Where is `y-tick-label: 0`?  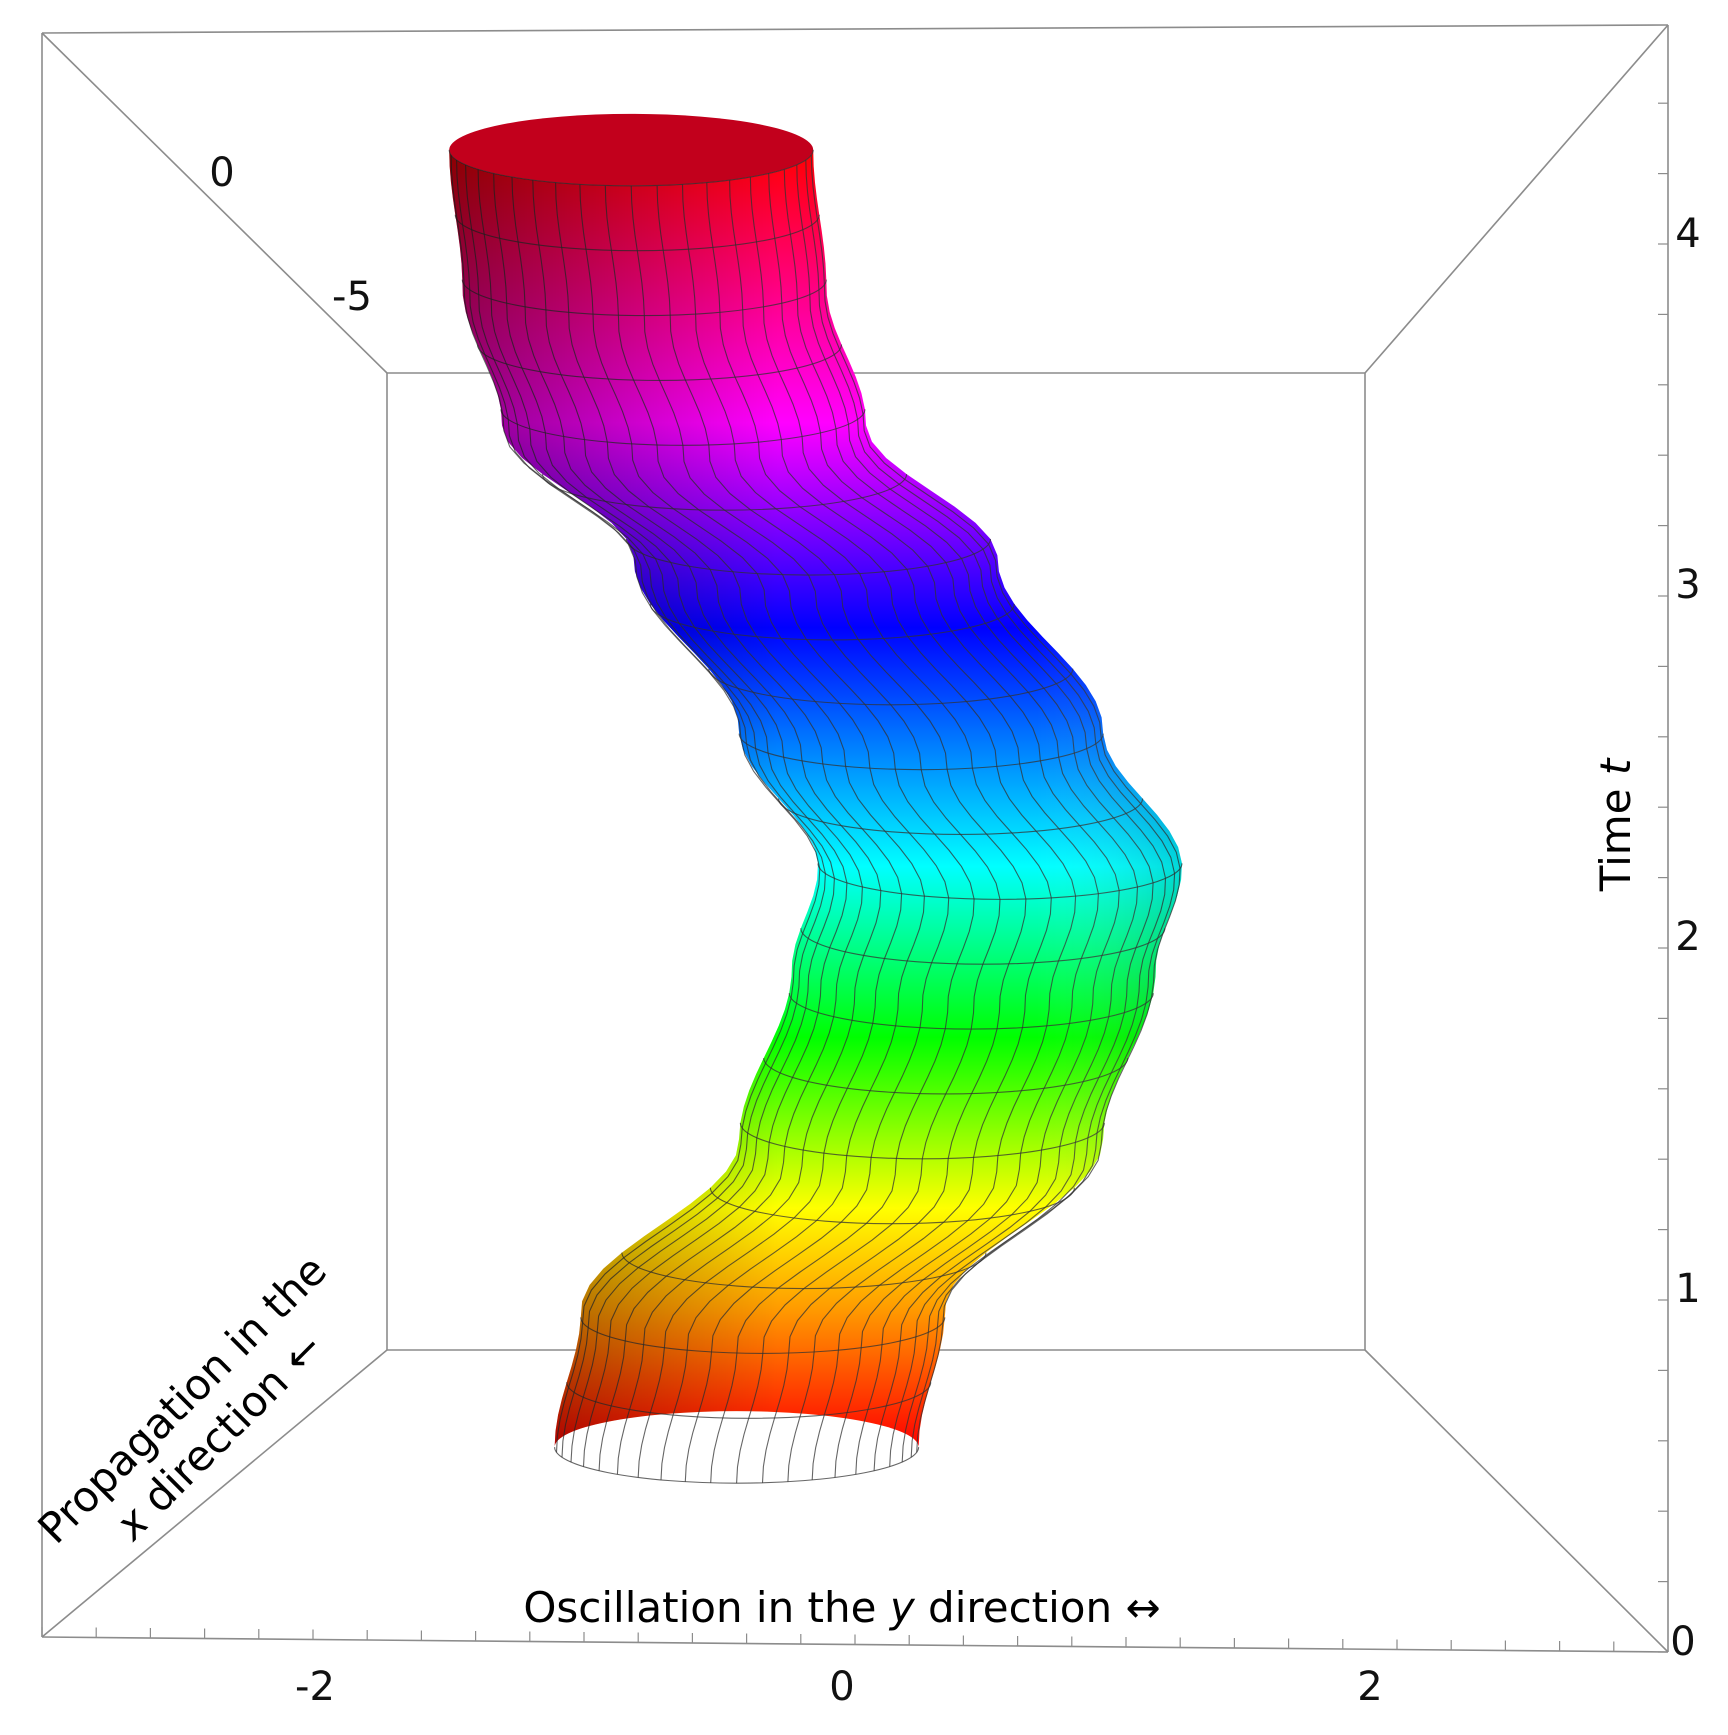
y-tick-label: 0 is located at coordinates (841, 1687).